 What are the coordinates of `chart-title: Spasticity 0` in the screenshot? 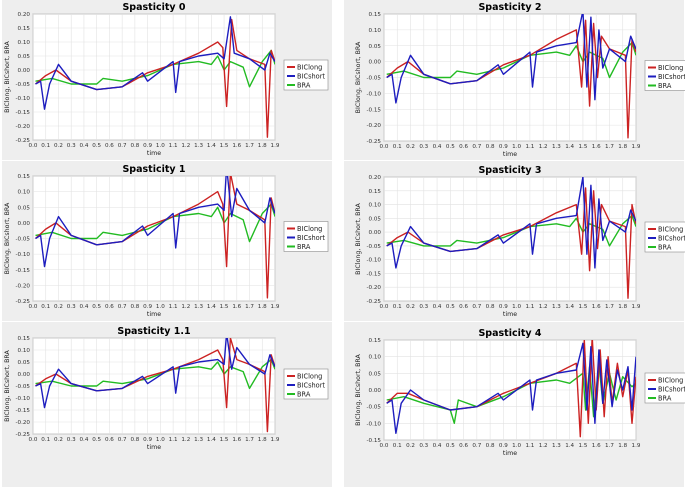 It's located at (153, 7).